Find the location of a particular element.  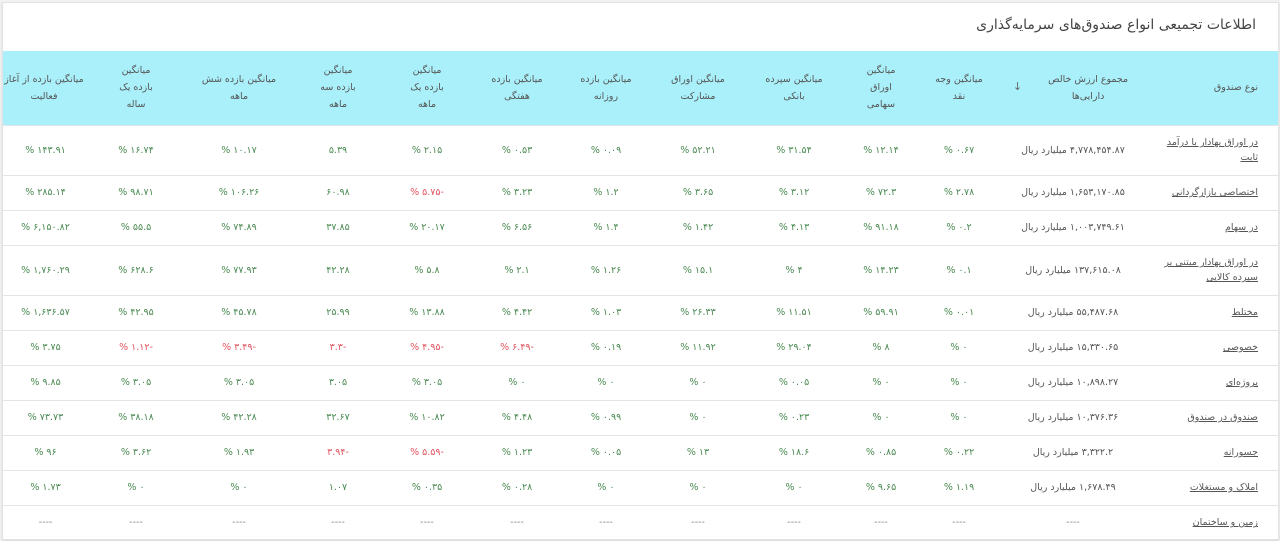

deposit-cell: ۰ % is located at coordinates (794, 487).